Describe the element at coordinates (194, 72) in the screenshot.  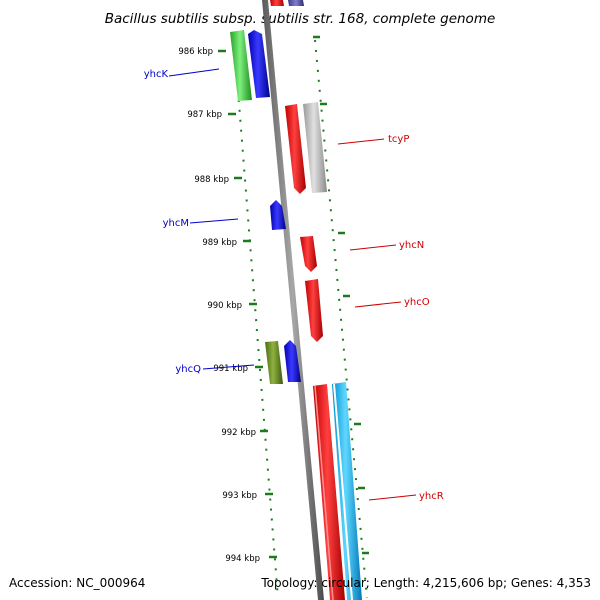
I see `leader-line-yhcK` at that location.